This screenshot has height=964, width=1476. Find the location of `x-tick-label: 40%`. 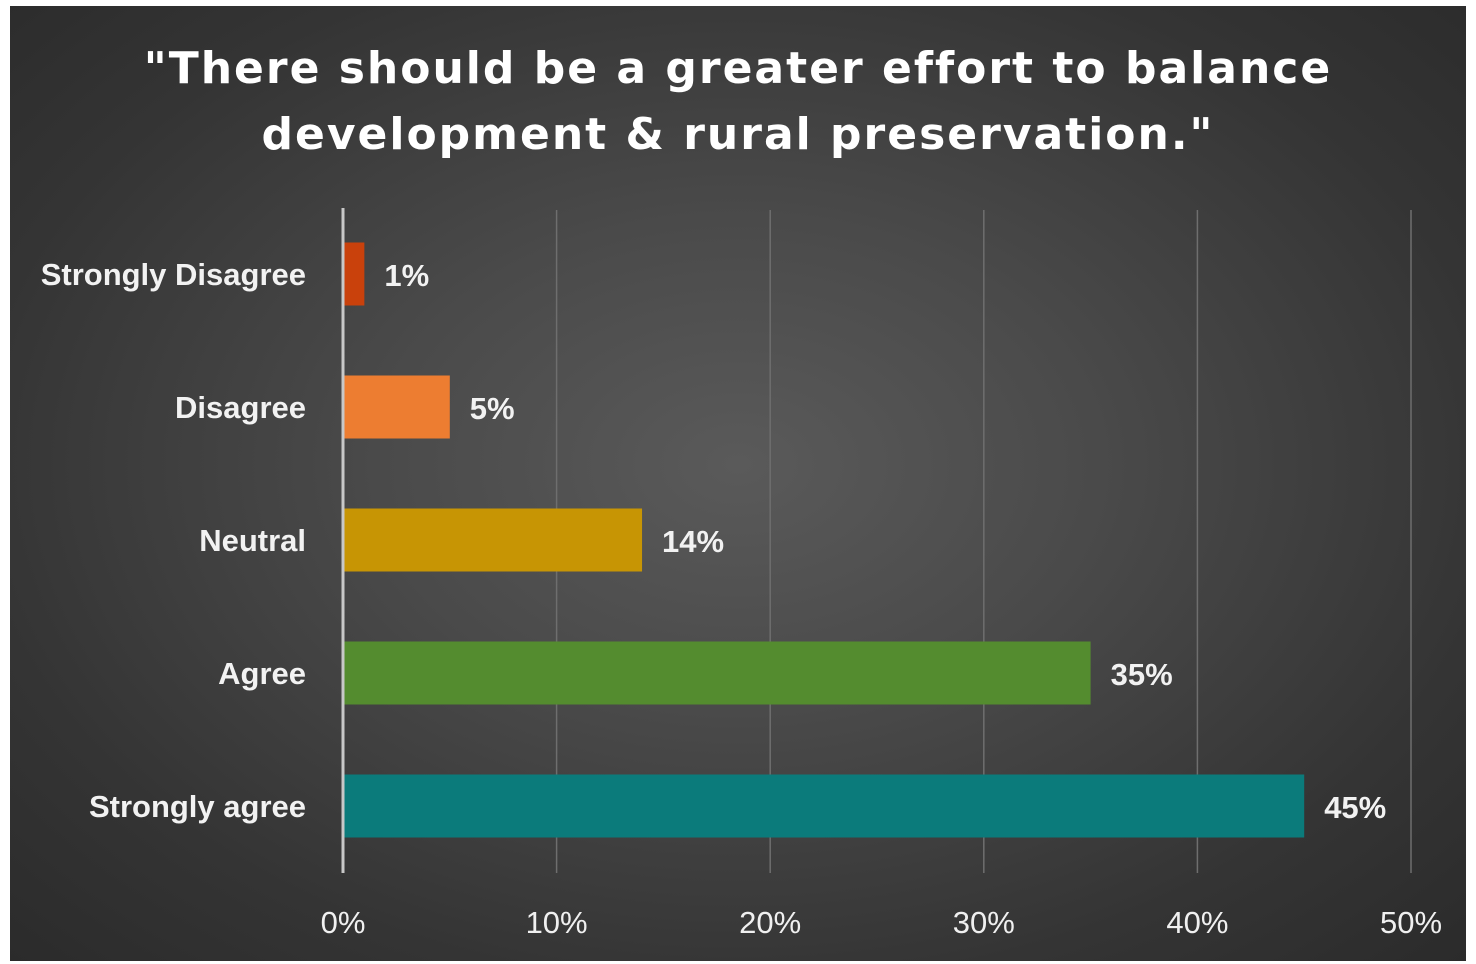

x-tick-label: 40% is located at coordinates (1197, 922).